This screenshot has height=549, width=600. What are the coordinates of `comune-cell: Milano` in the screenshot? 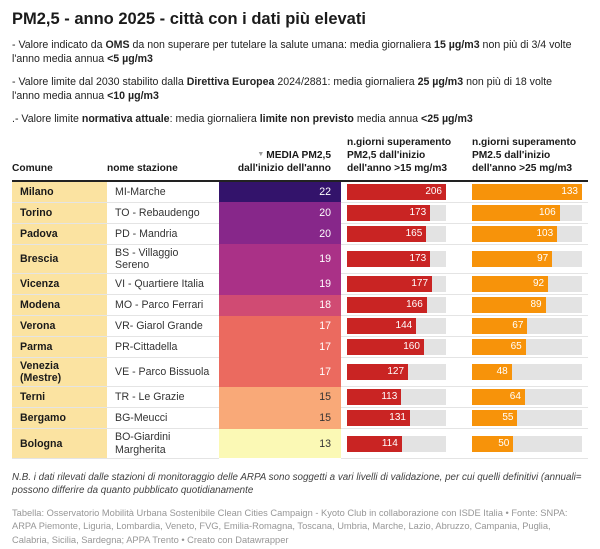 It's located at (59, 191).